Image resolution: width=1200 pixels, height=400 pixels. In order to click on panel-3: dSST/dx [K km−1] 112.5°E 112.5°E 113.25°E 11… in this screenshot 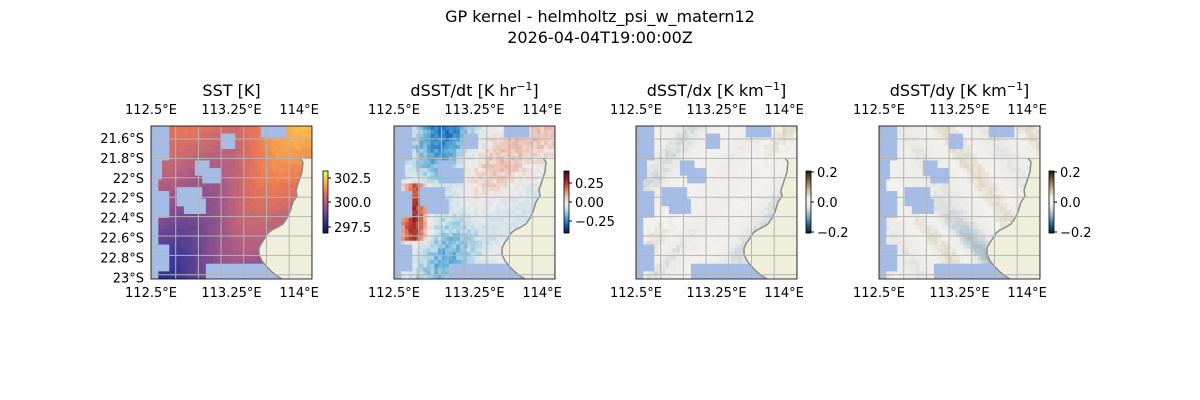, I will do `click(729, 190)`.